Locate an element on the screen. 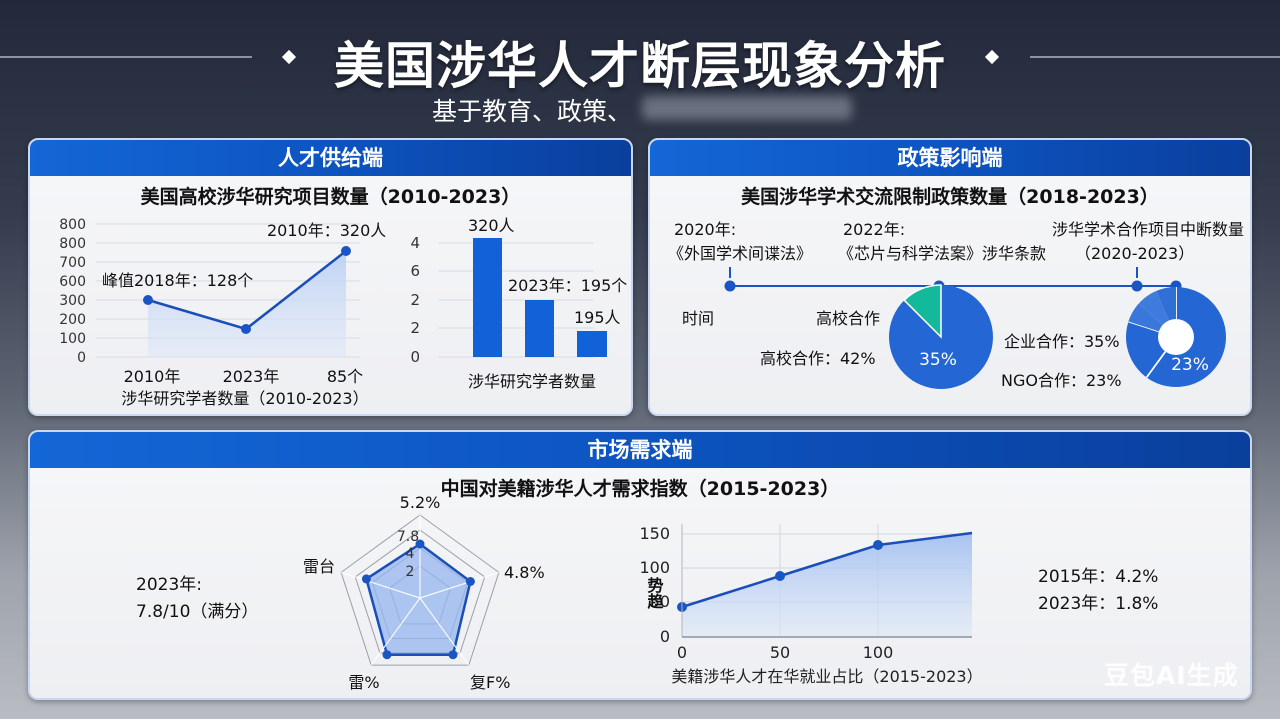  radar-ring-label: 2 is located at coordinates (410, 572).